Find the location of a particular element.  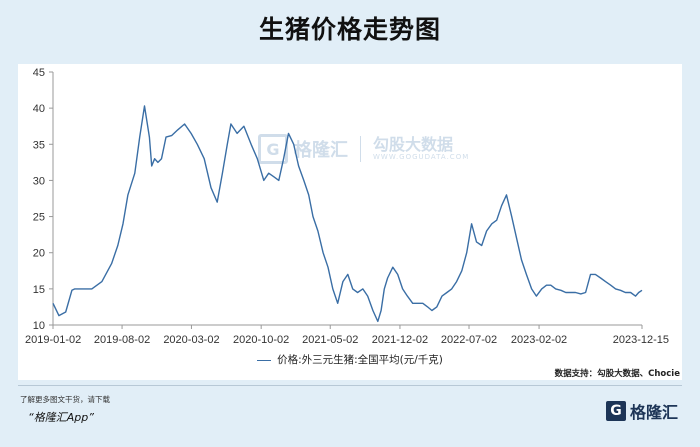

watermark-source-name: 勾股大数据 is located at coordinates (413, 144).